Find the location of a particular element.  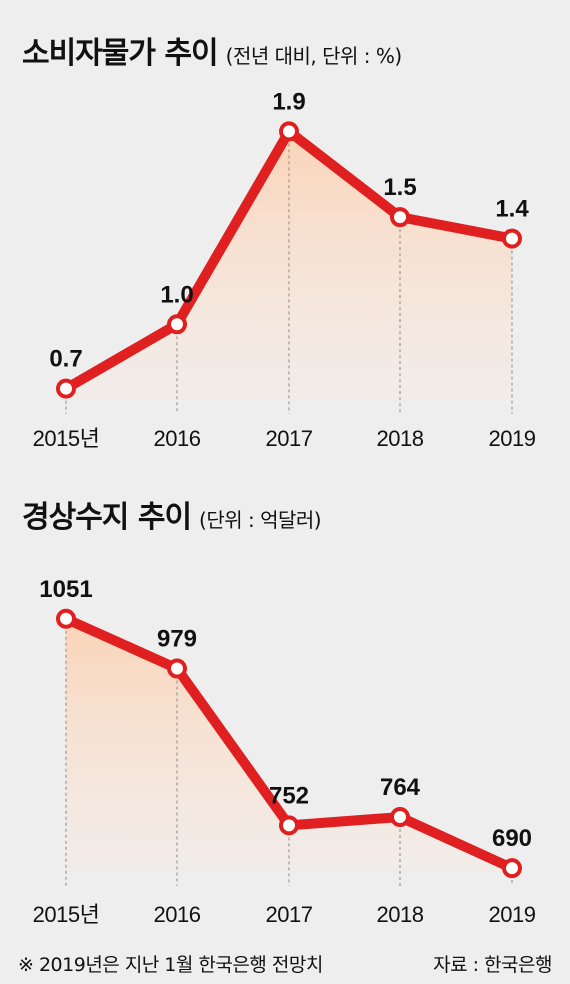

source-label: 자료 : 한국은행 is located at coordinates (492, 965).